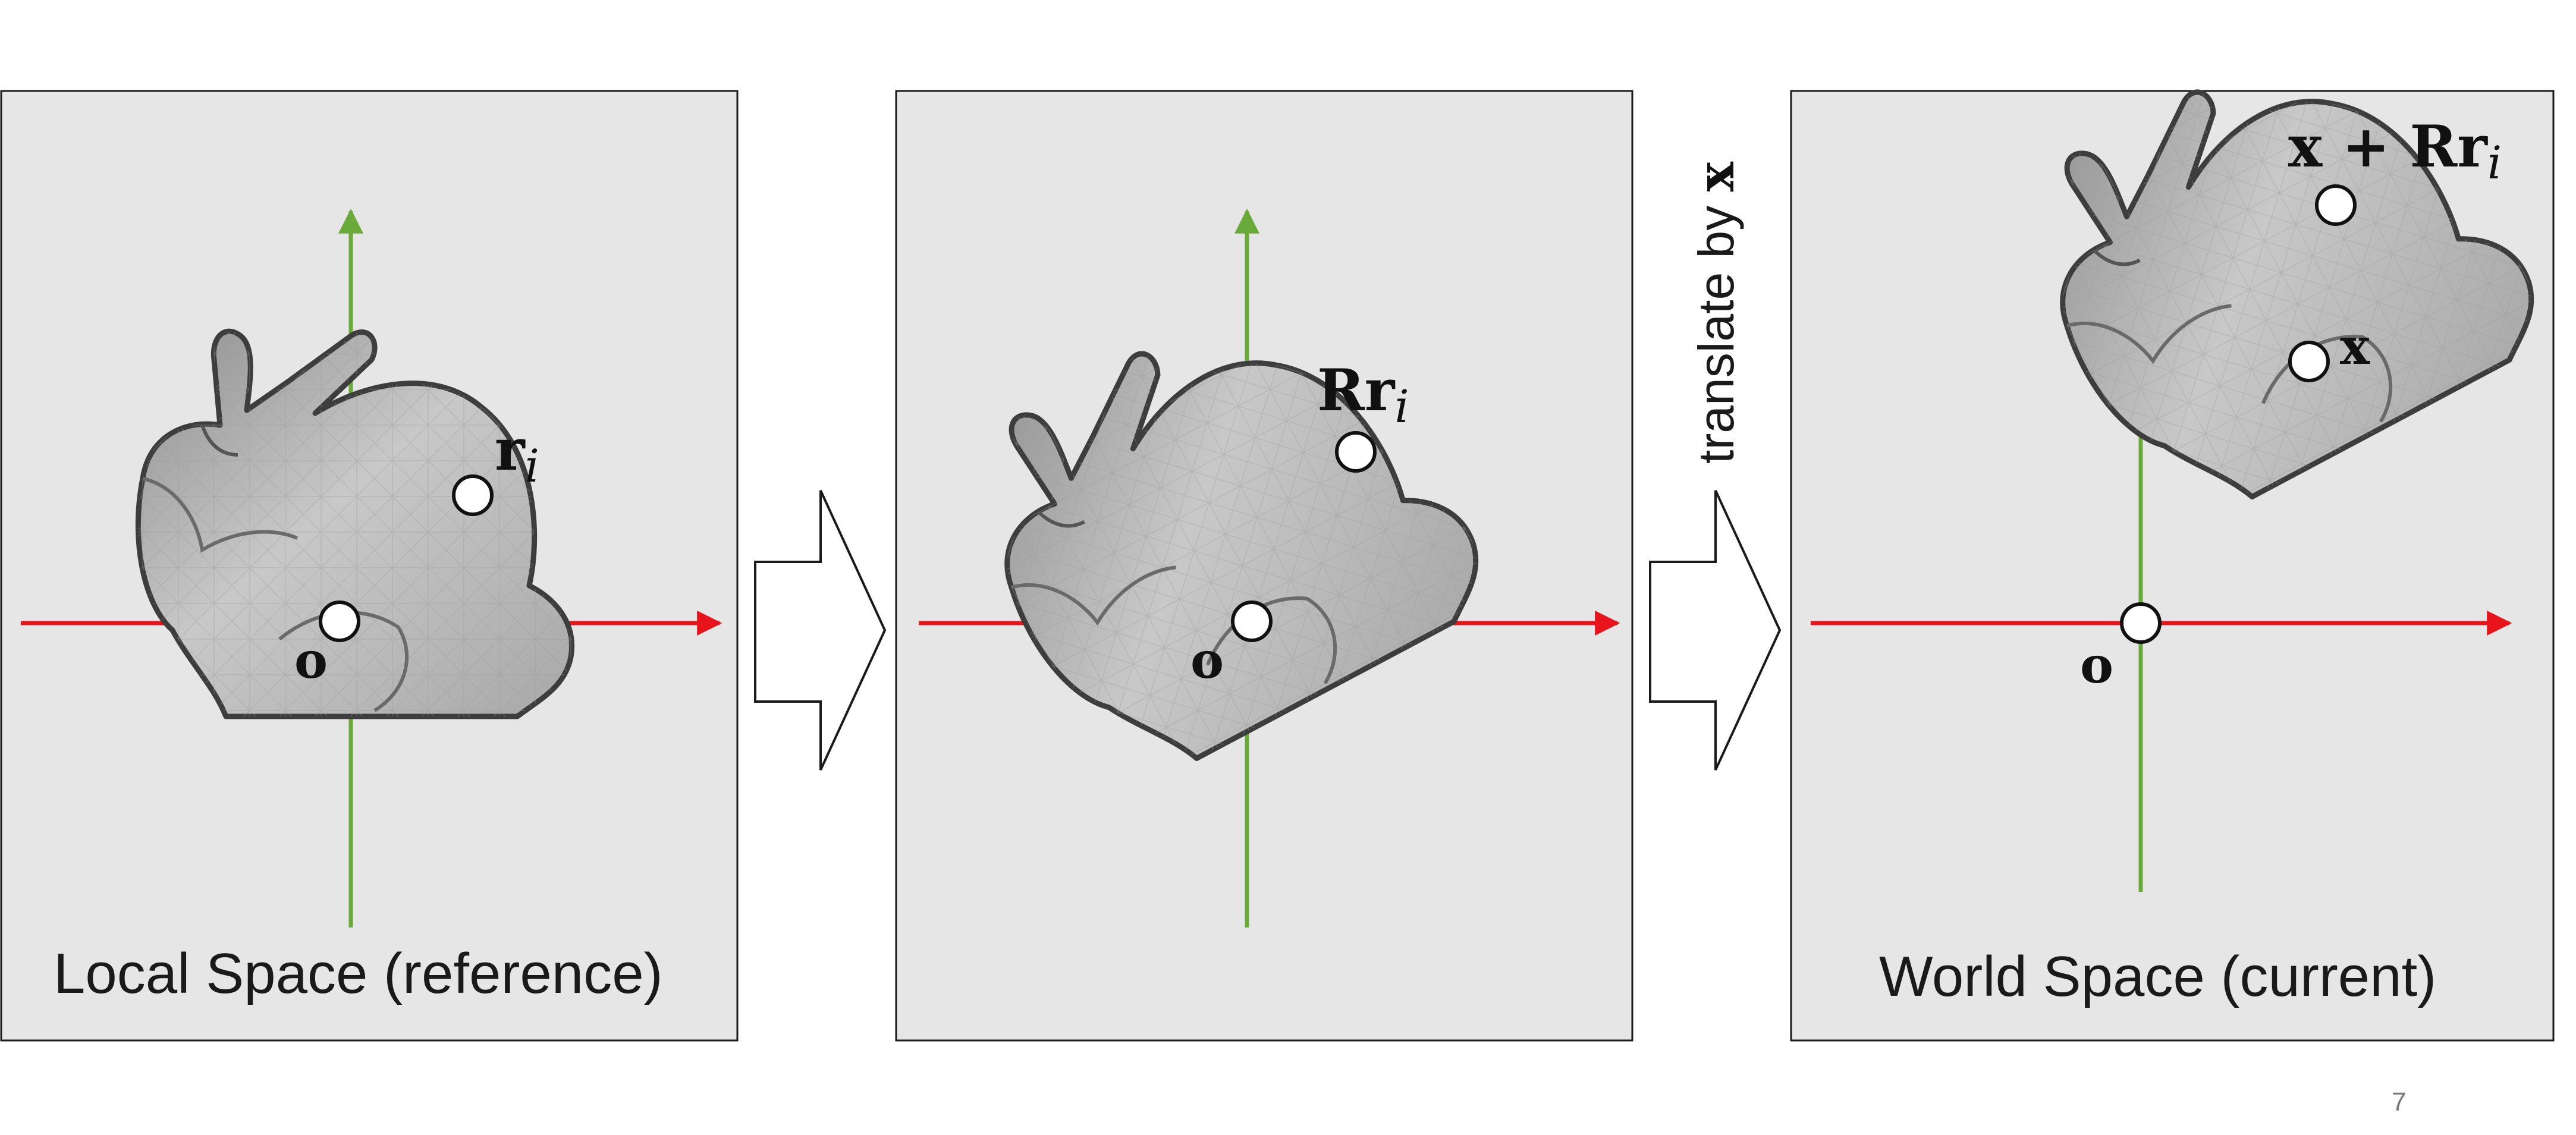  What do you see at coordinates (2157, 977) in the screenshot?
I see `panel-caption: World Space (current)` at bounding box center [2157, 977].